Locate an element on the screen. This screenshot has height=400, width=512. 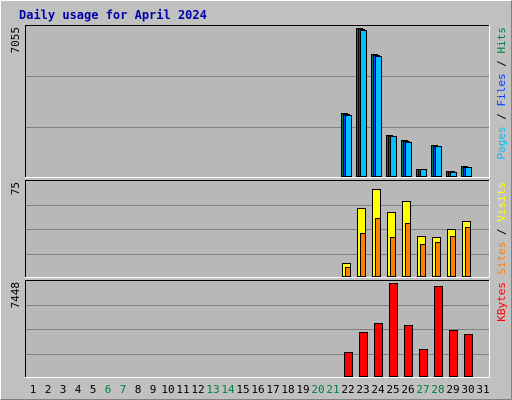
legend: Pages / Files / Hits is located at coordinates (501, 93).